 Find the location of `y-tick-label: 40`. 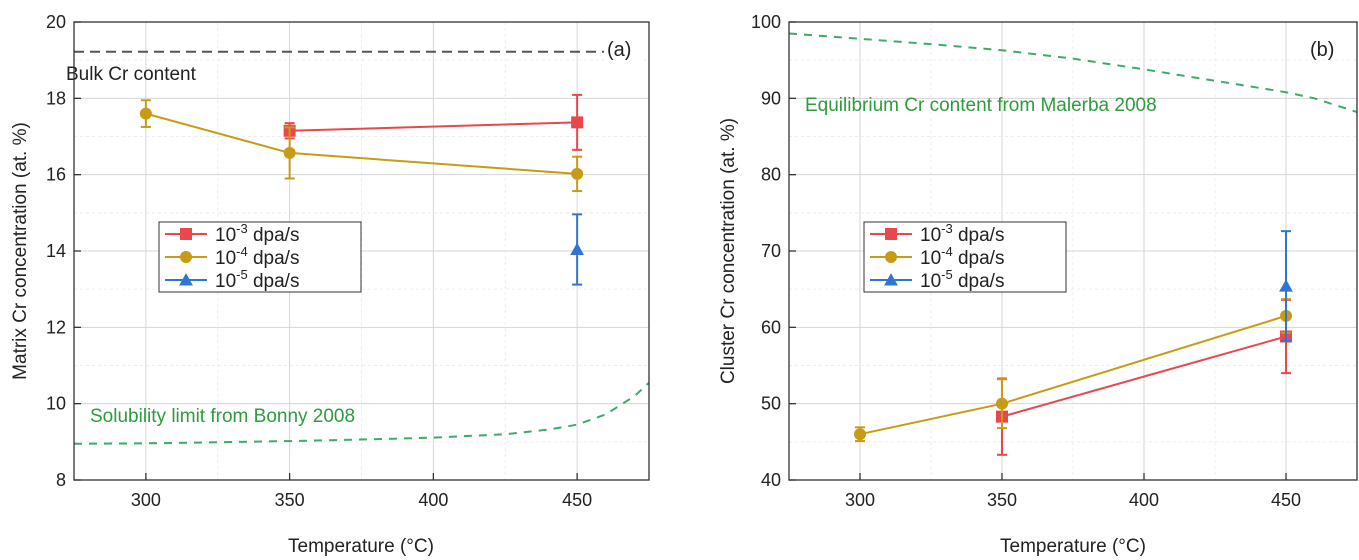

y-tick-label: 40 is located at coordinates (771, 480).